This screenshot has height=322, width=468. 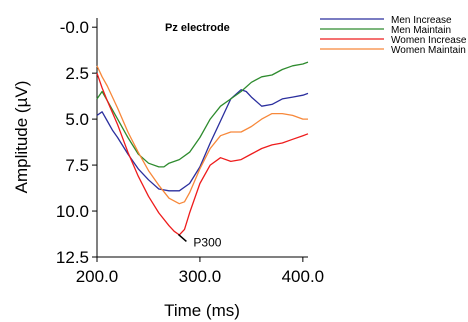 What do you see at coordinates (74, 27) in the screenshot?
I see `y-tick-label: -0.0` at bounding box center [74, 27].